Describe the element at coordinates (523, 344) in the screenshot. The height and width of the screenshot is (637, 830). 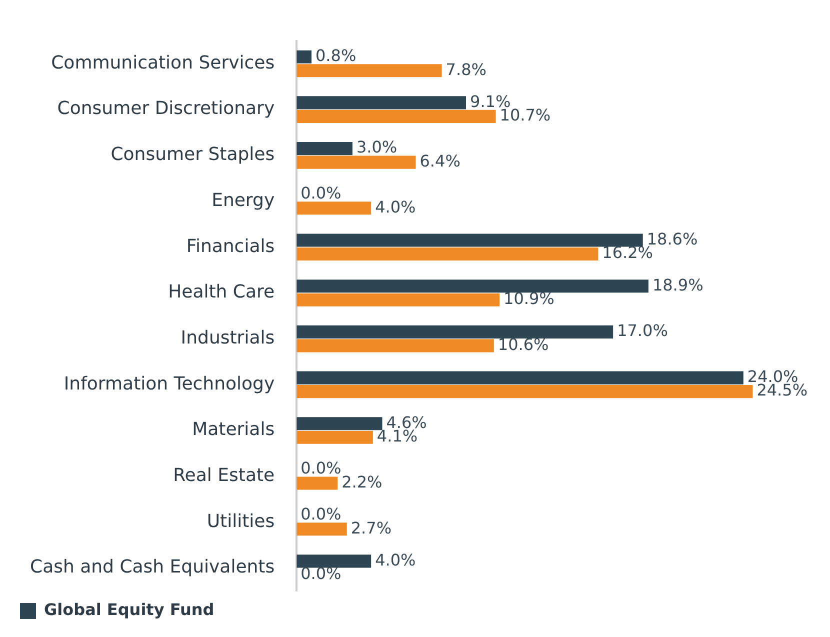
I see `data-label: 10.6%` at that location.